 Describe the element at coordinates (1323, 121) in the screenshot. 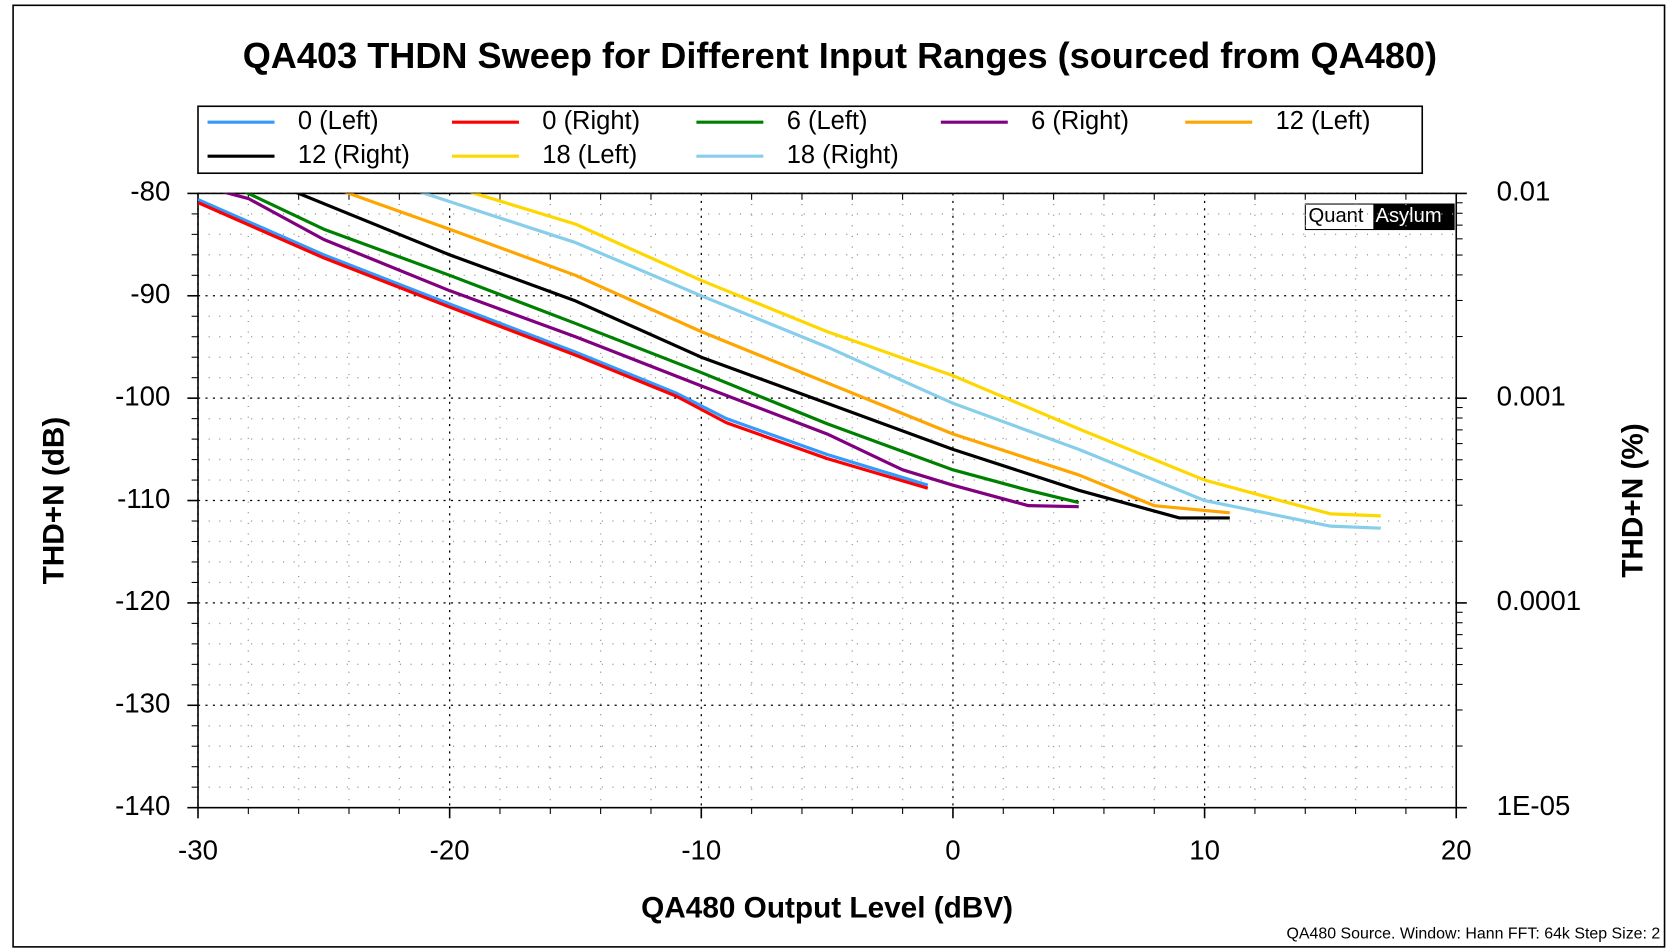

I see `legend-label: 12 (Left)` at that location.